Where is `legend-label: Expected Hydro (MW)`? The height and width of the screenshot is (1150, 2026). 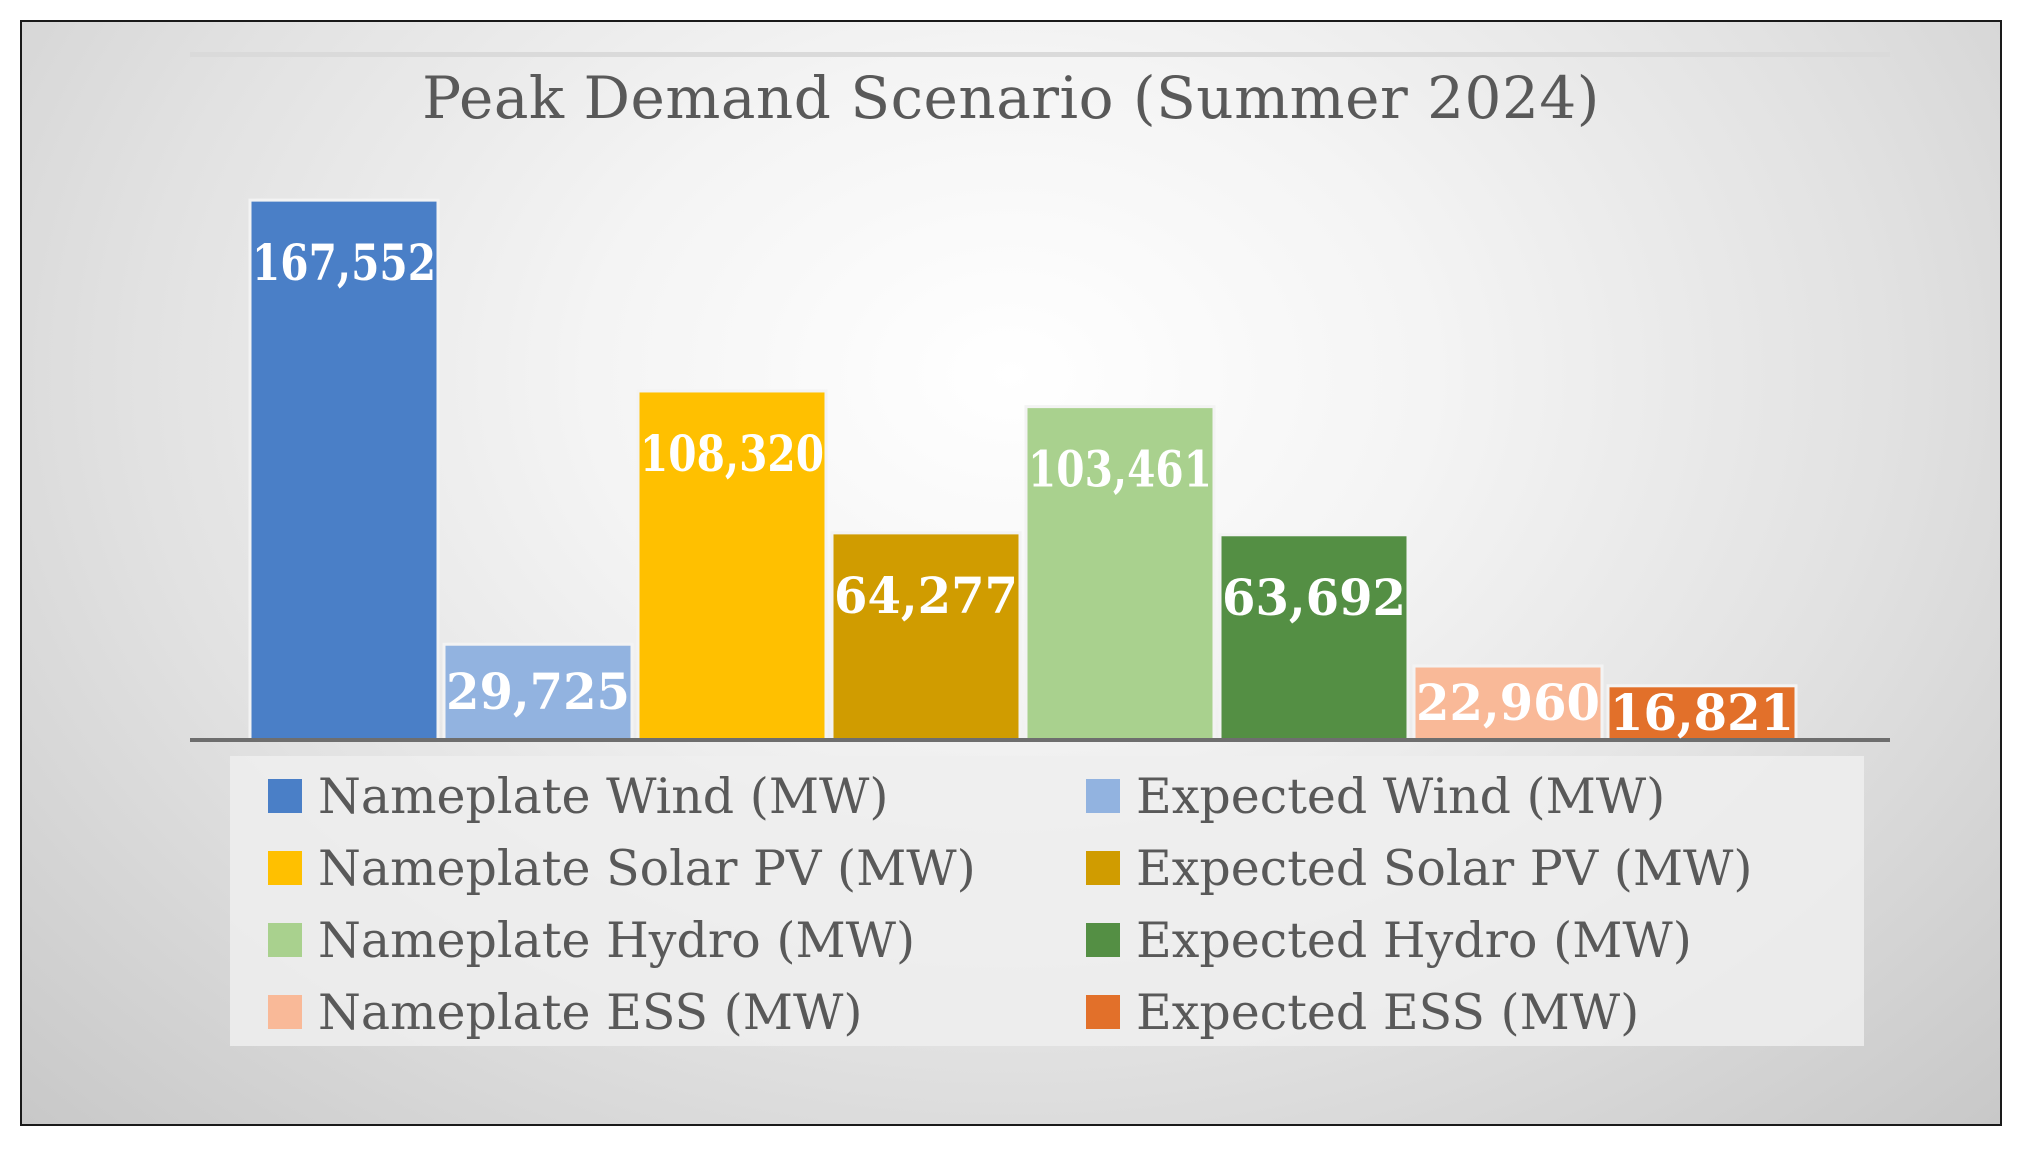 legend-label: Expected Hydro (MW) is located at coordinates (1414, 940).